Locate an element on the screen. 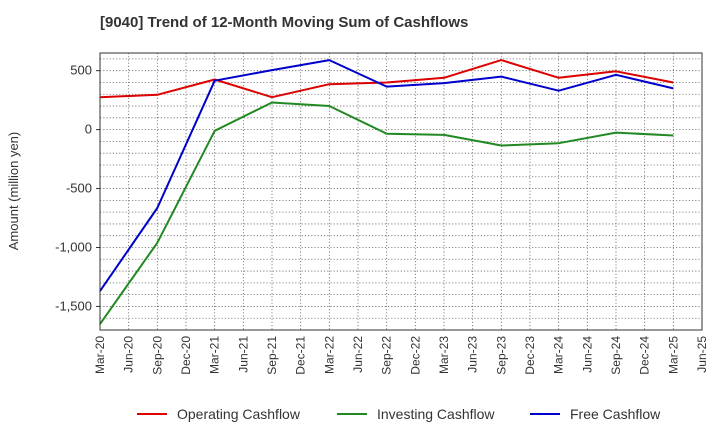  y-tick-label: -500 is located at coordinates (79, 188).